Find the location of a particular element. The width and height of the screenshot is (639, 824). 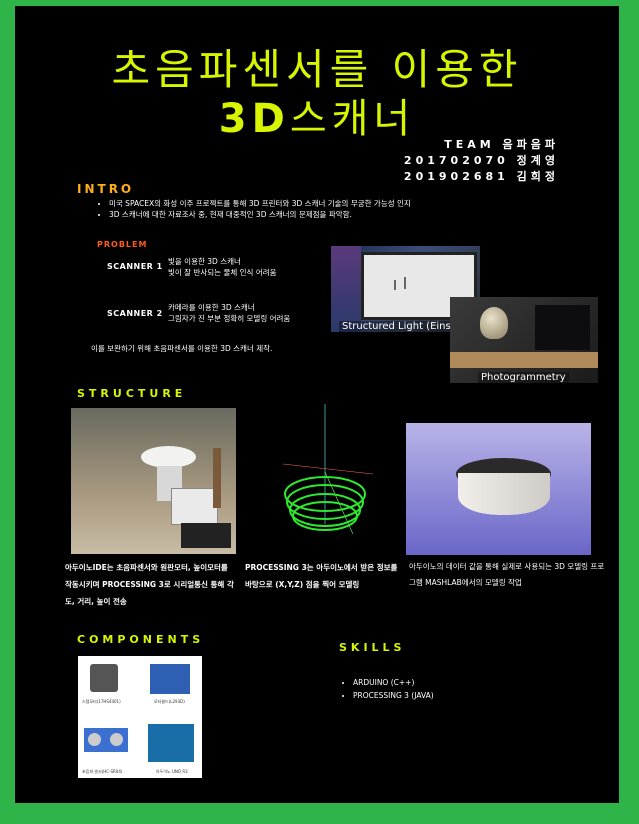

problem-solution: 이를 보완하기 위해 초음파센서를 이용한 3D 스캐너 제작. is located at coordinates (182, 348).